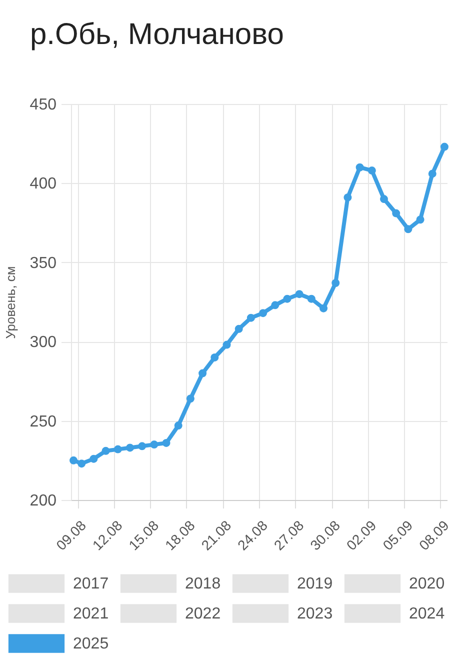 The image size is (458, 666). What do you see at coordinates (91, 584) in the screenshot?
I see `legend-label: 2017` at bounding box center [91, 584].